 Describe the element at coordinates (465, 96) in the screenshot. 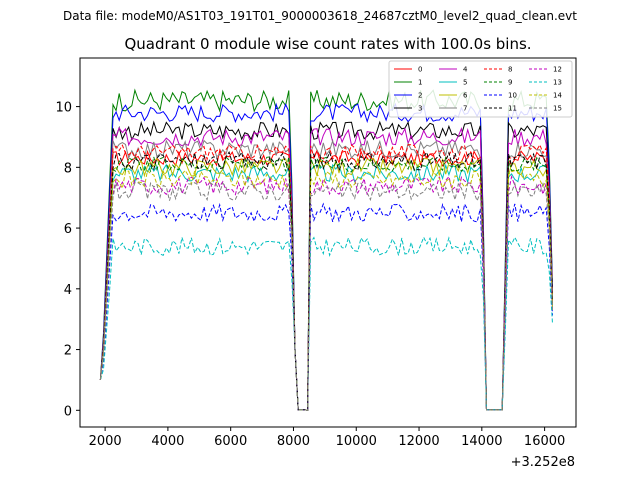

I see `legend-label-6: 6` at that location.